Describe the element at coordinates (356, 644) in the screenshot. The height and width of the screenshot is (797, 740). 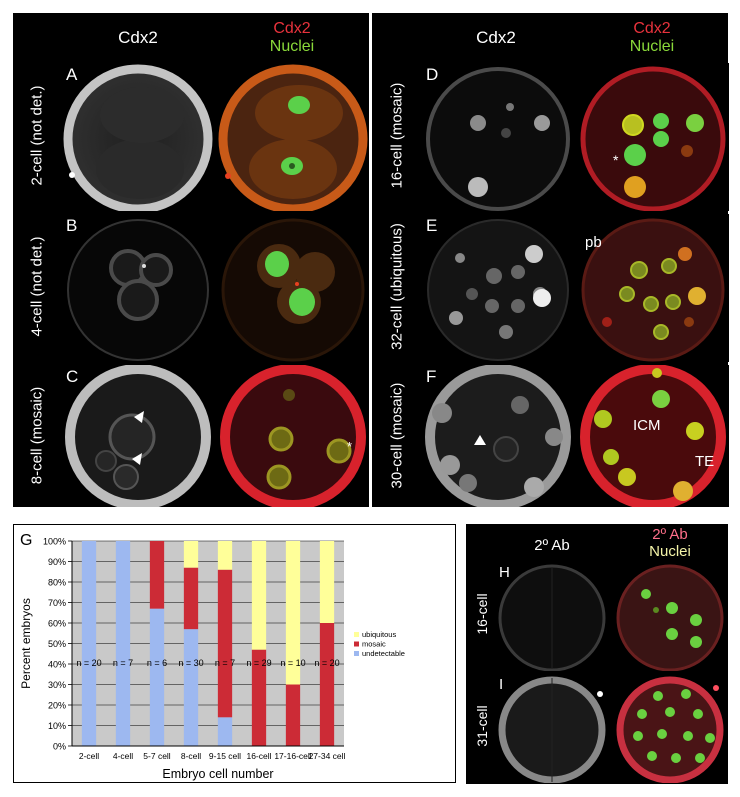
I see `legend-swatch-mosaic` at that location.